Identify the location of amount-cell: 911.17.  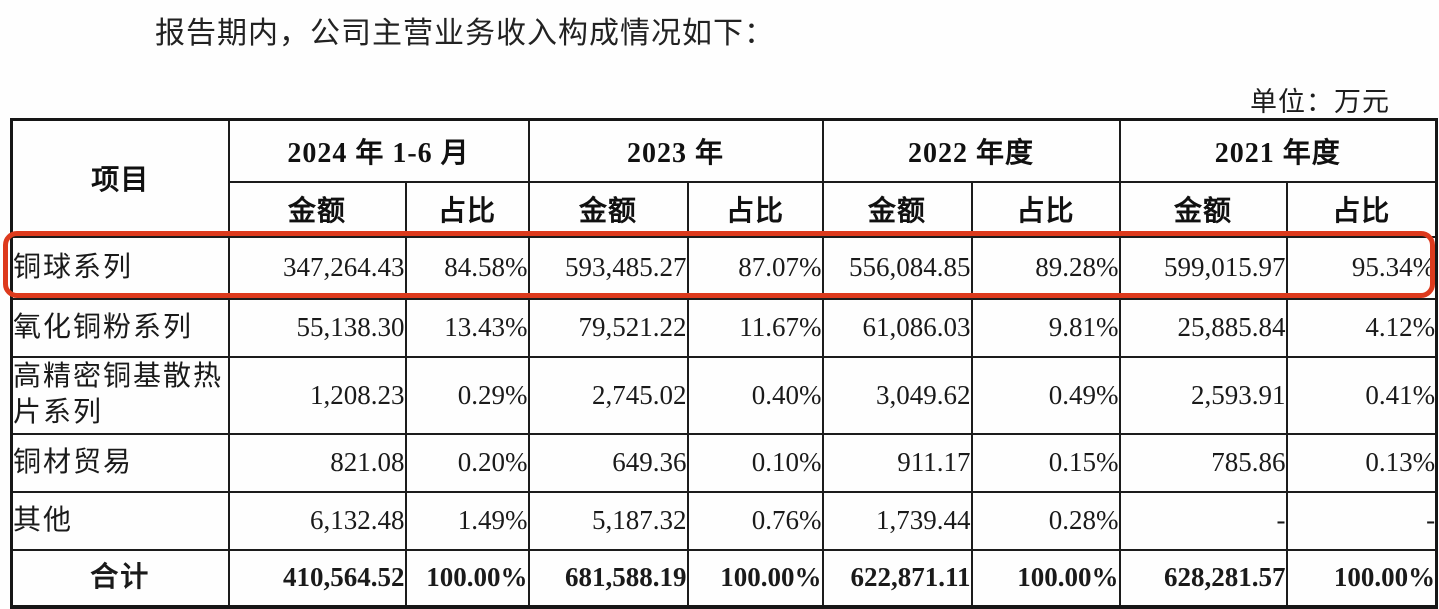
(897, 462).